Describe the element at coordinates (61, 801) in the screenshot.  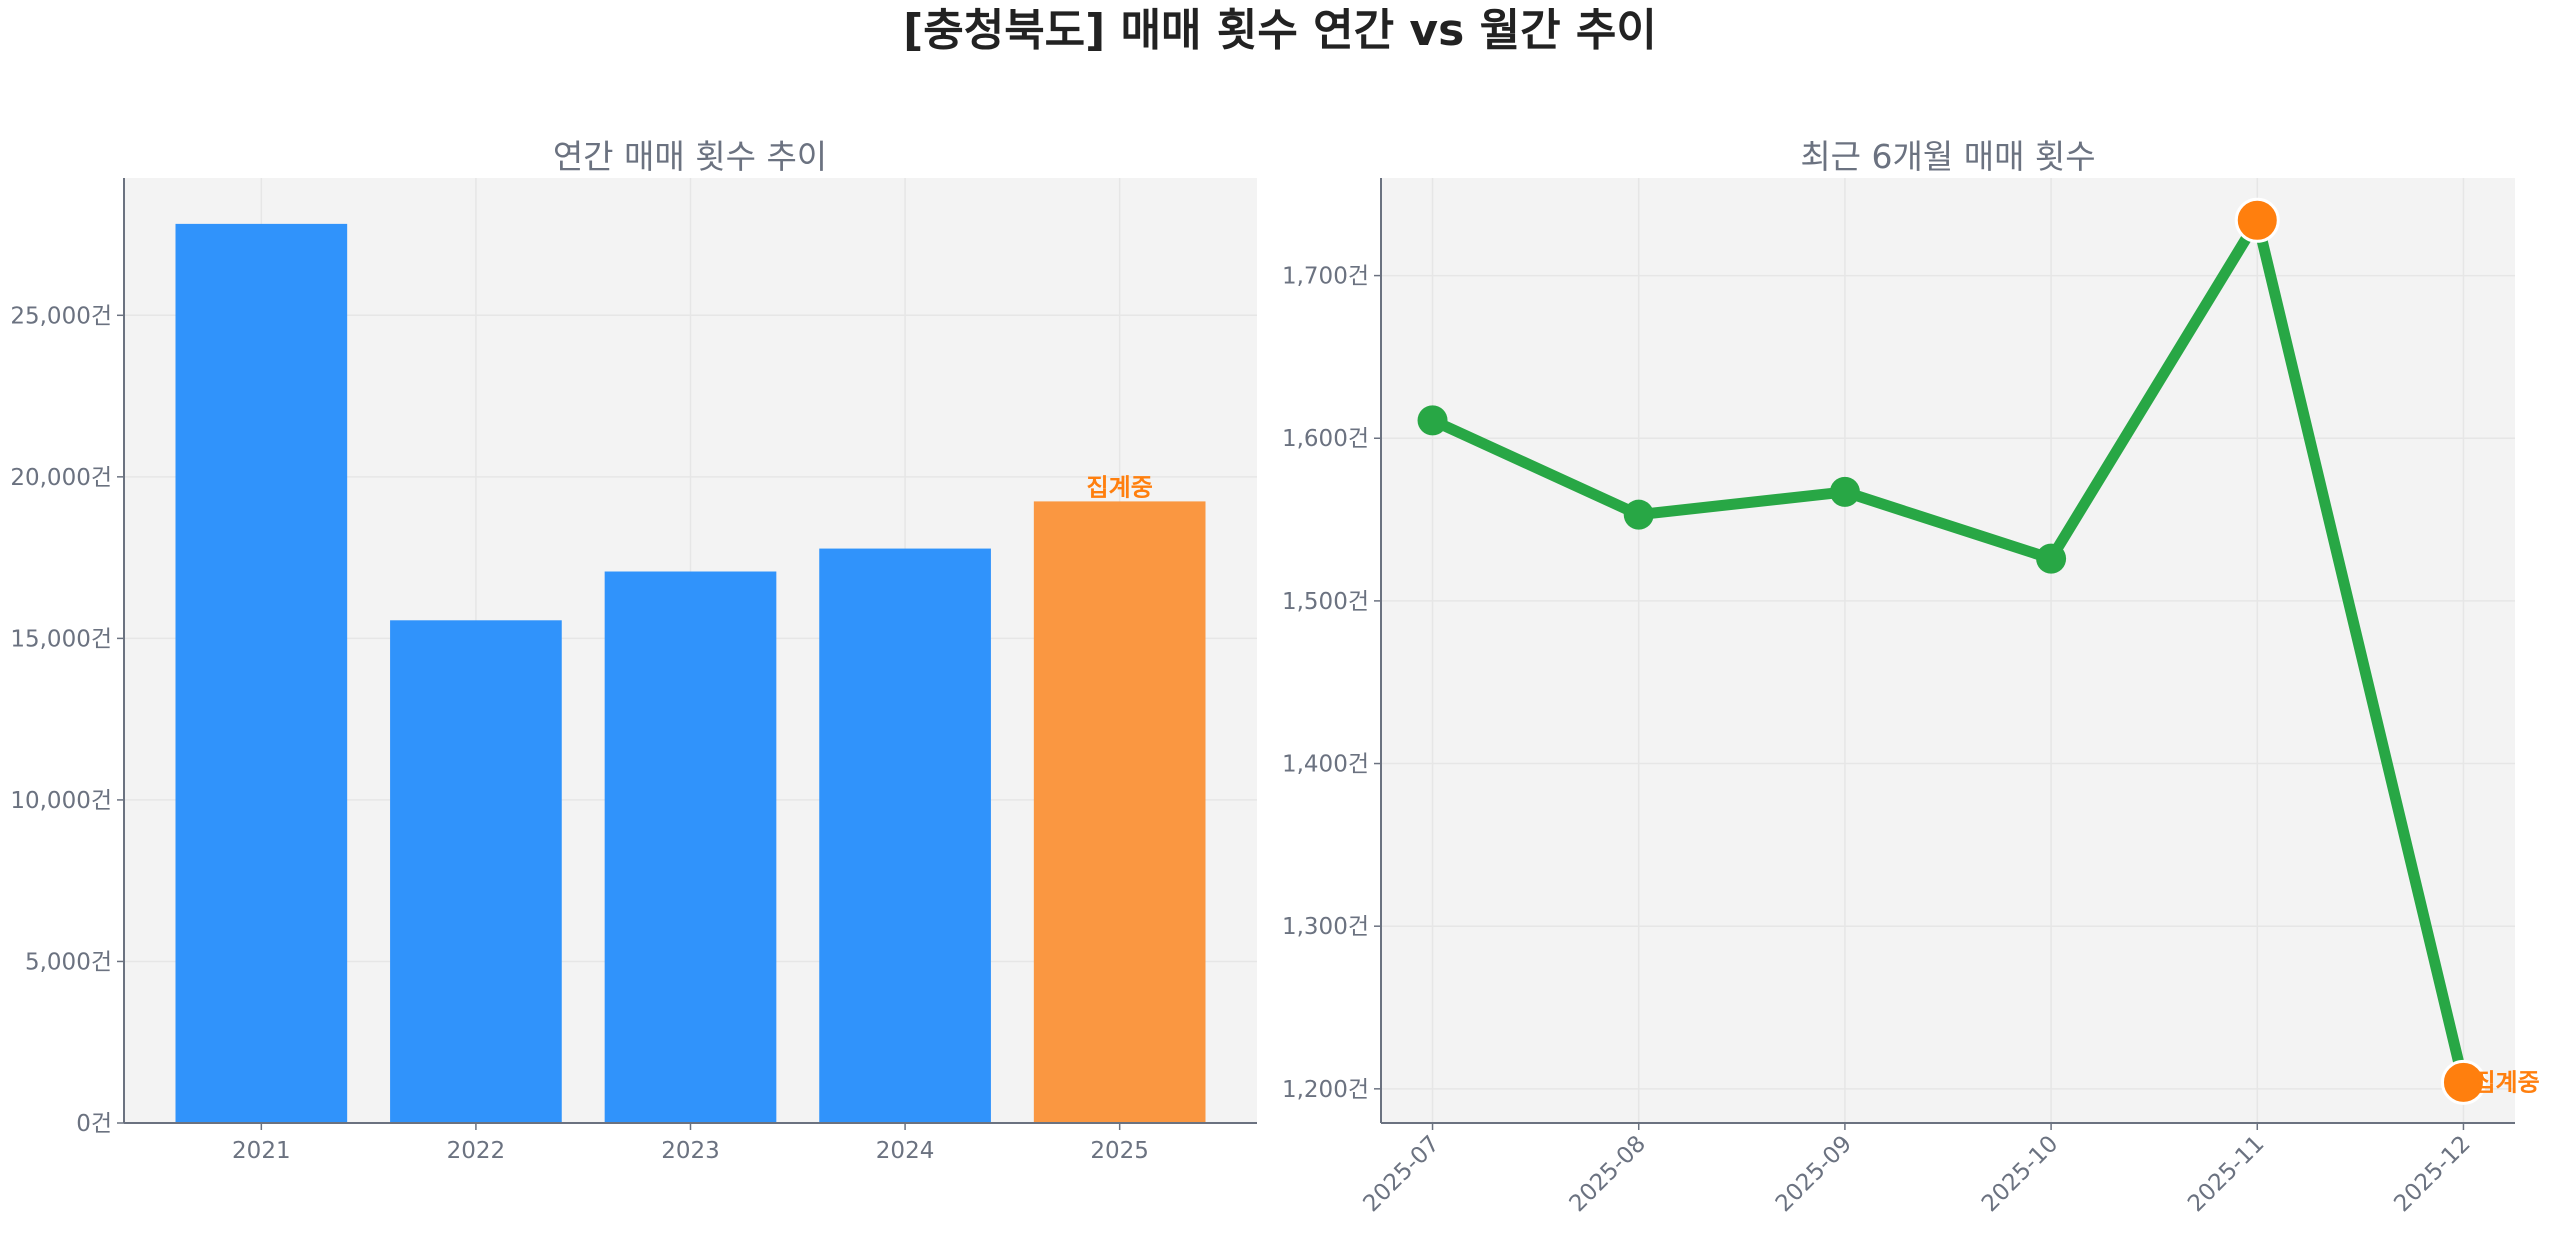
I see `y-tick-label: 10,000건` at that location.